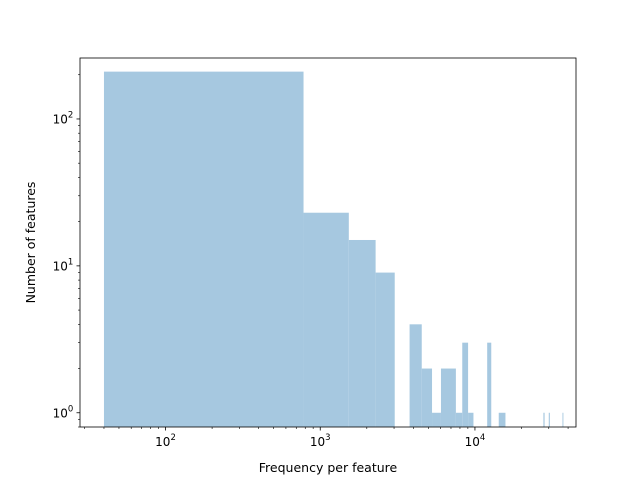  Describe the element at coordinates (66, 251) in the screenshot. I see `y-axis-ticks: 10⁰ 10¹ 10²` at that location.